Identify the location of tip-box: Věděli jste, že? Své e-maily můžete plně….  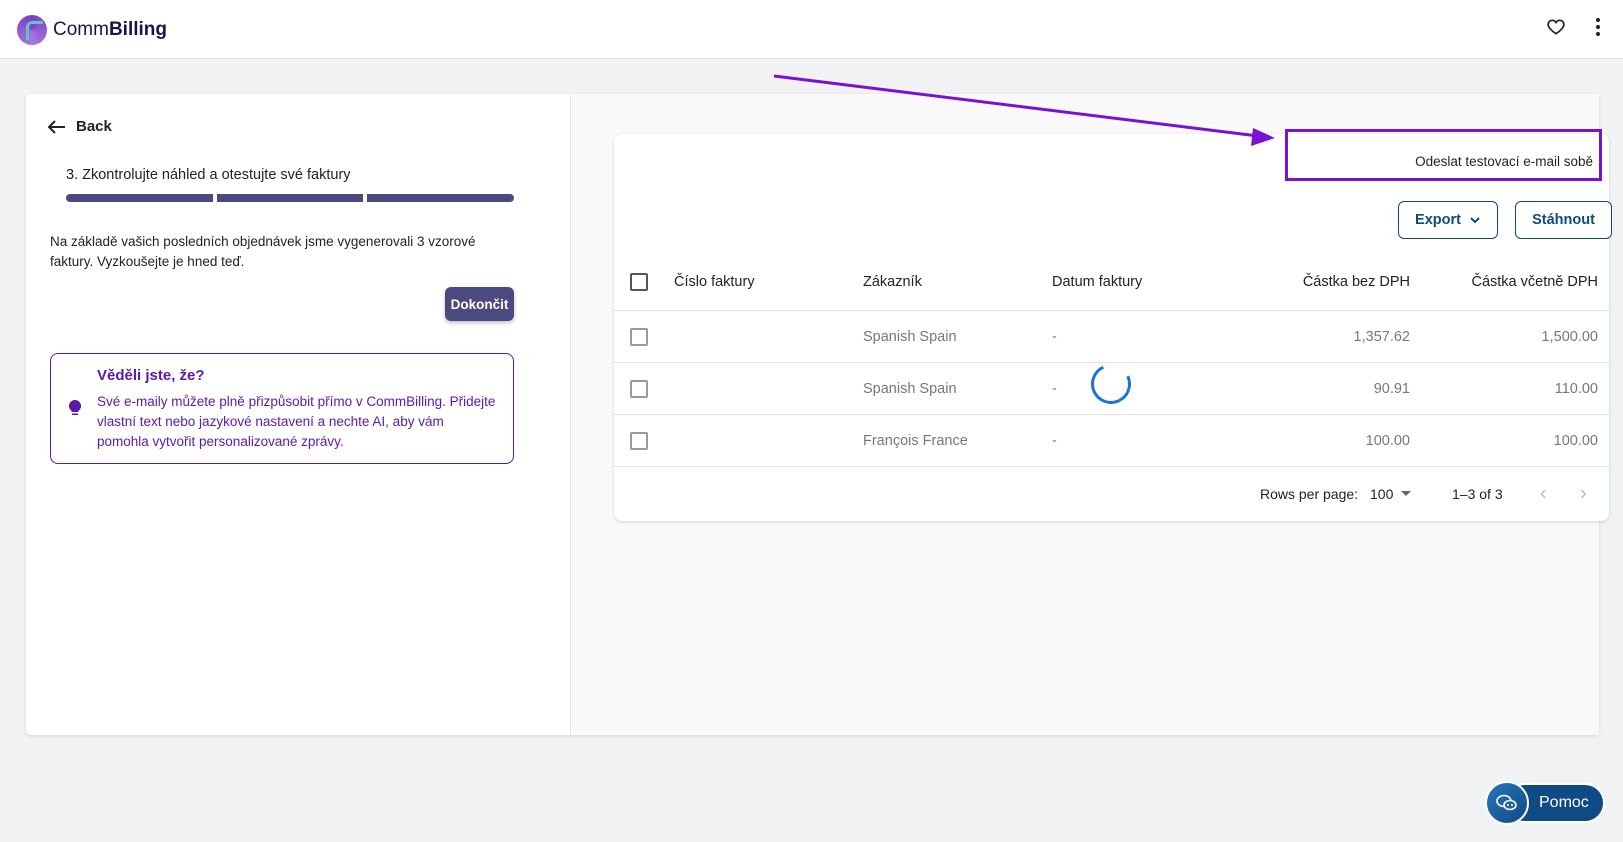
(282, 408).